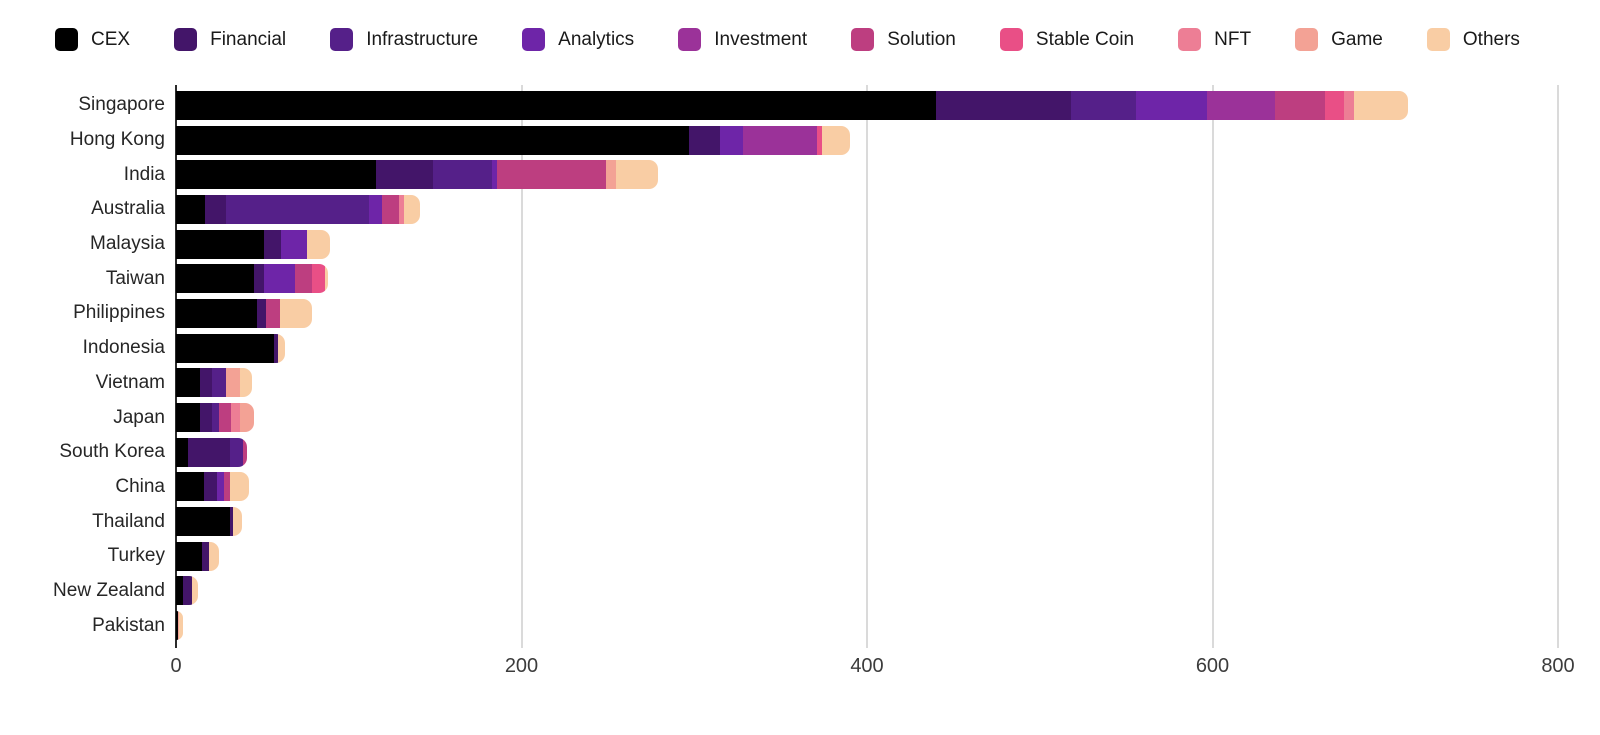 The width and height of the screenshot is (1600, 735). What do you see at coordinates (1357, 39) in the screenshot?
I see `legend-label: Game` at bounding box center [1357, 39].